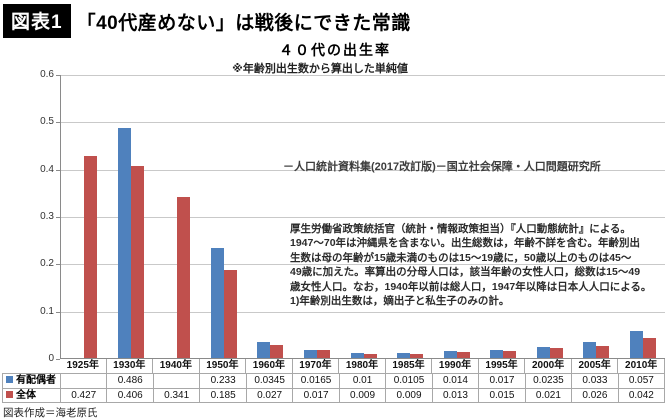  Describe the element at coordinates (323, 354) in the screenshot. I see `bar-全体-1970年` at that location.